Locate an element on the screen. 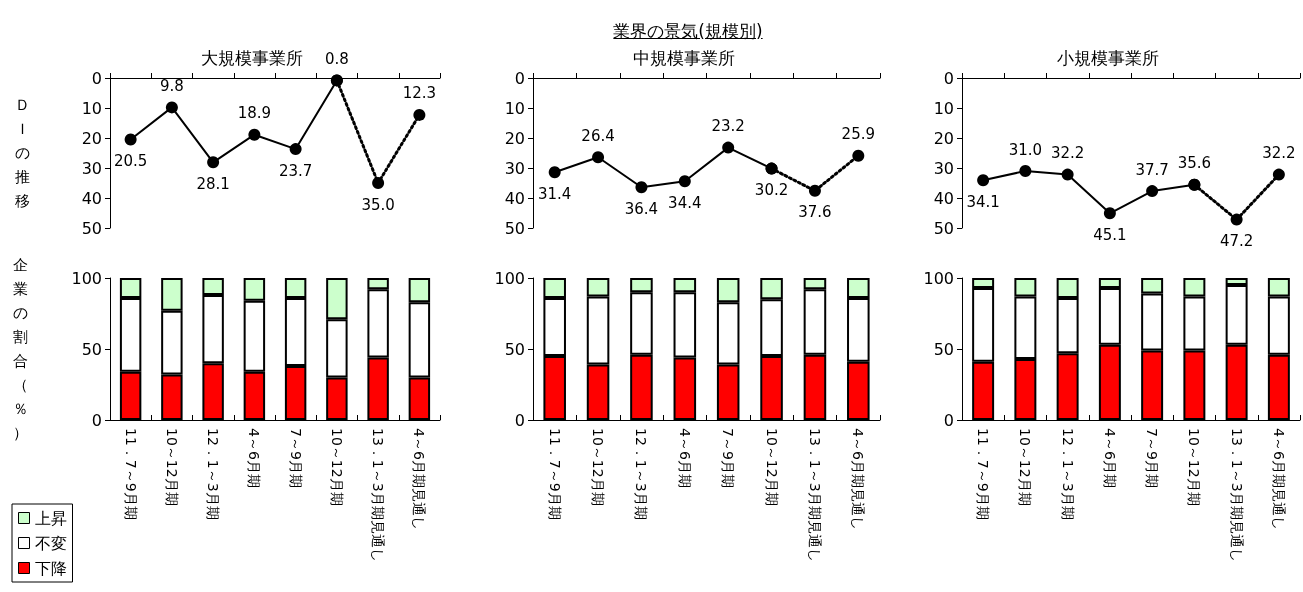  y-axis-title: ＤＩの推移 is located at coordinates (22, 153).